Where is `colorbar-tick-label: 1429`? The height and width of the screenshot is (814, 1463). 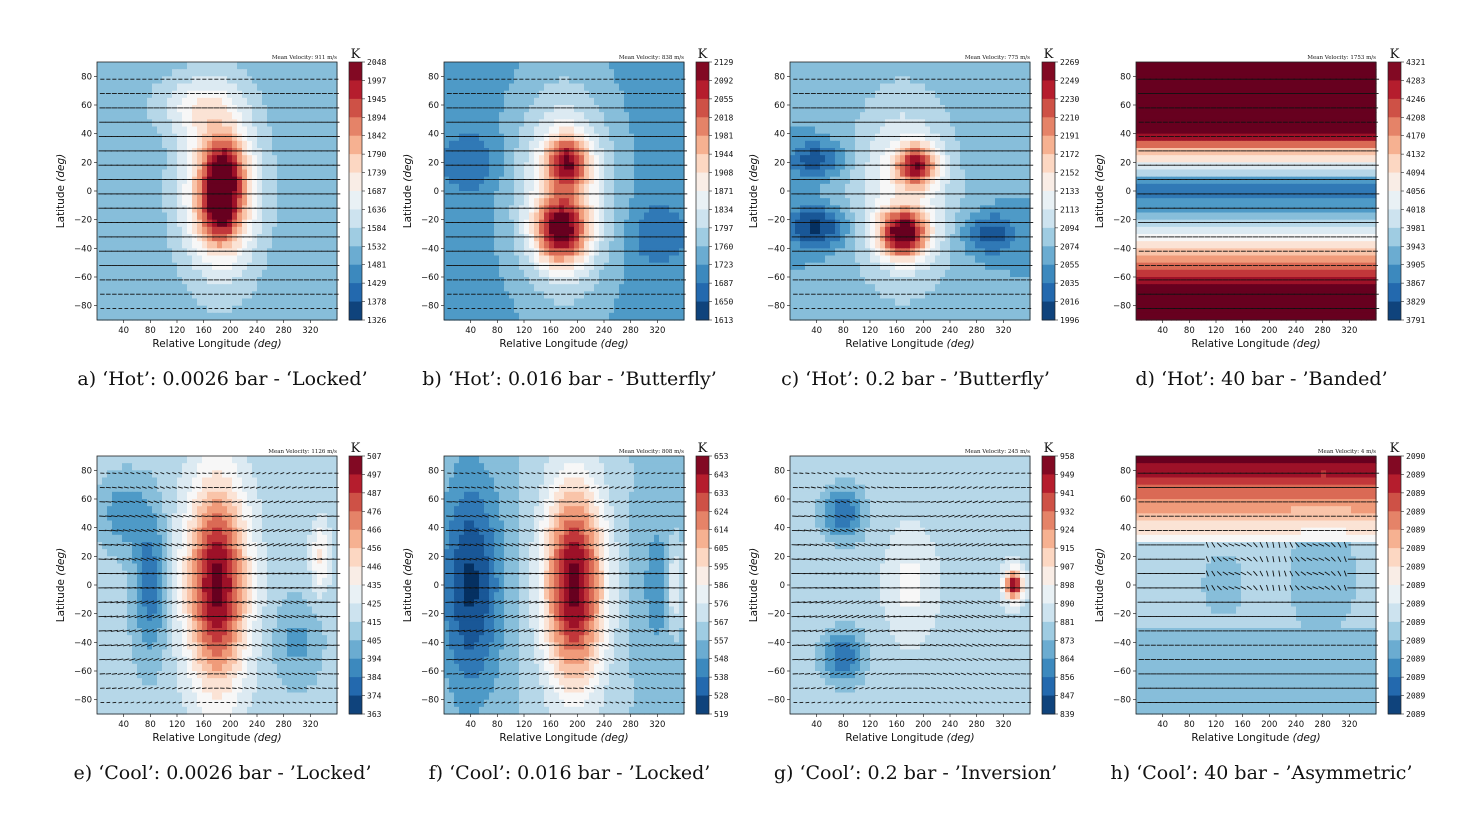
colorbar-tick-label: 1429 is located at coordinates (376, 283).